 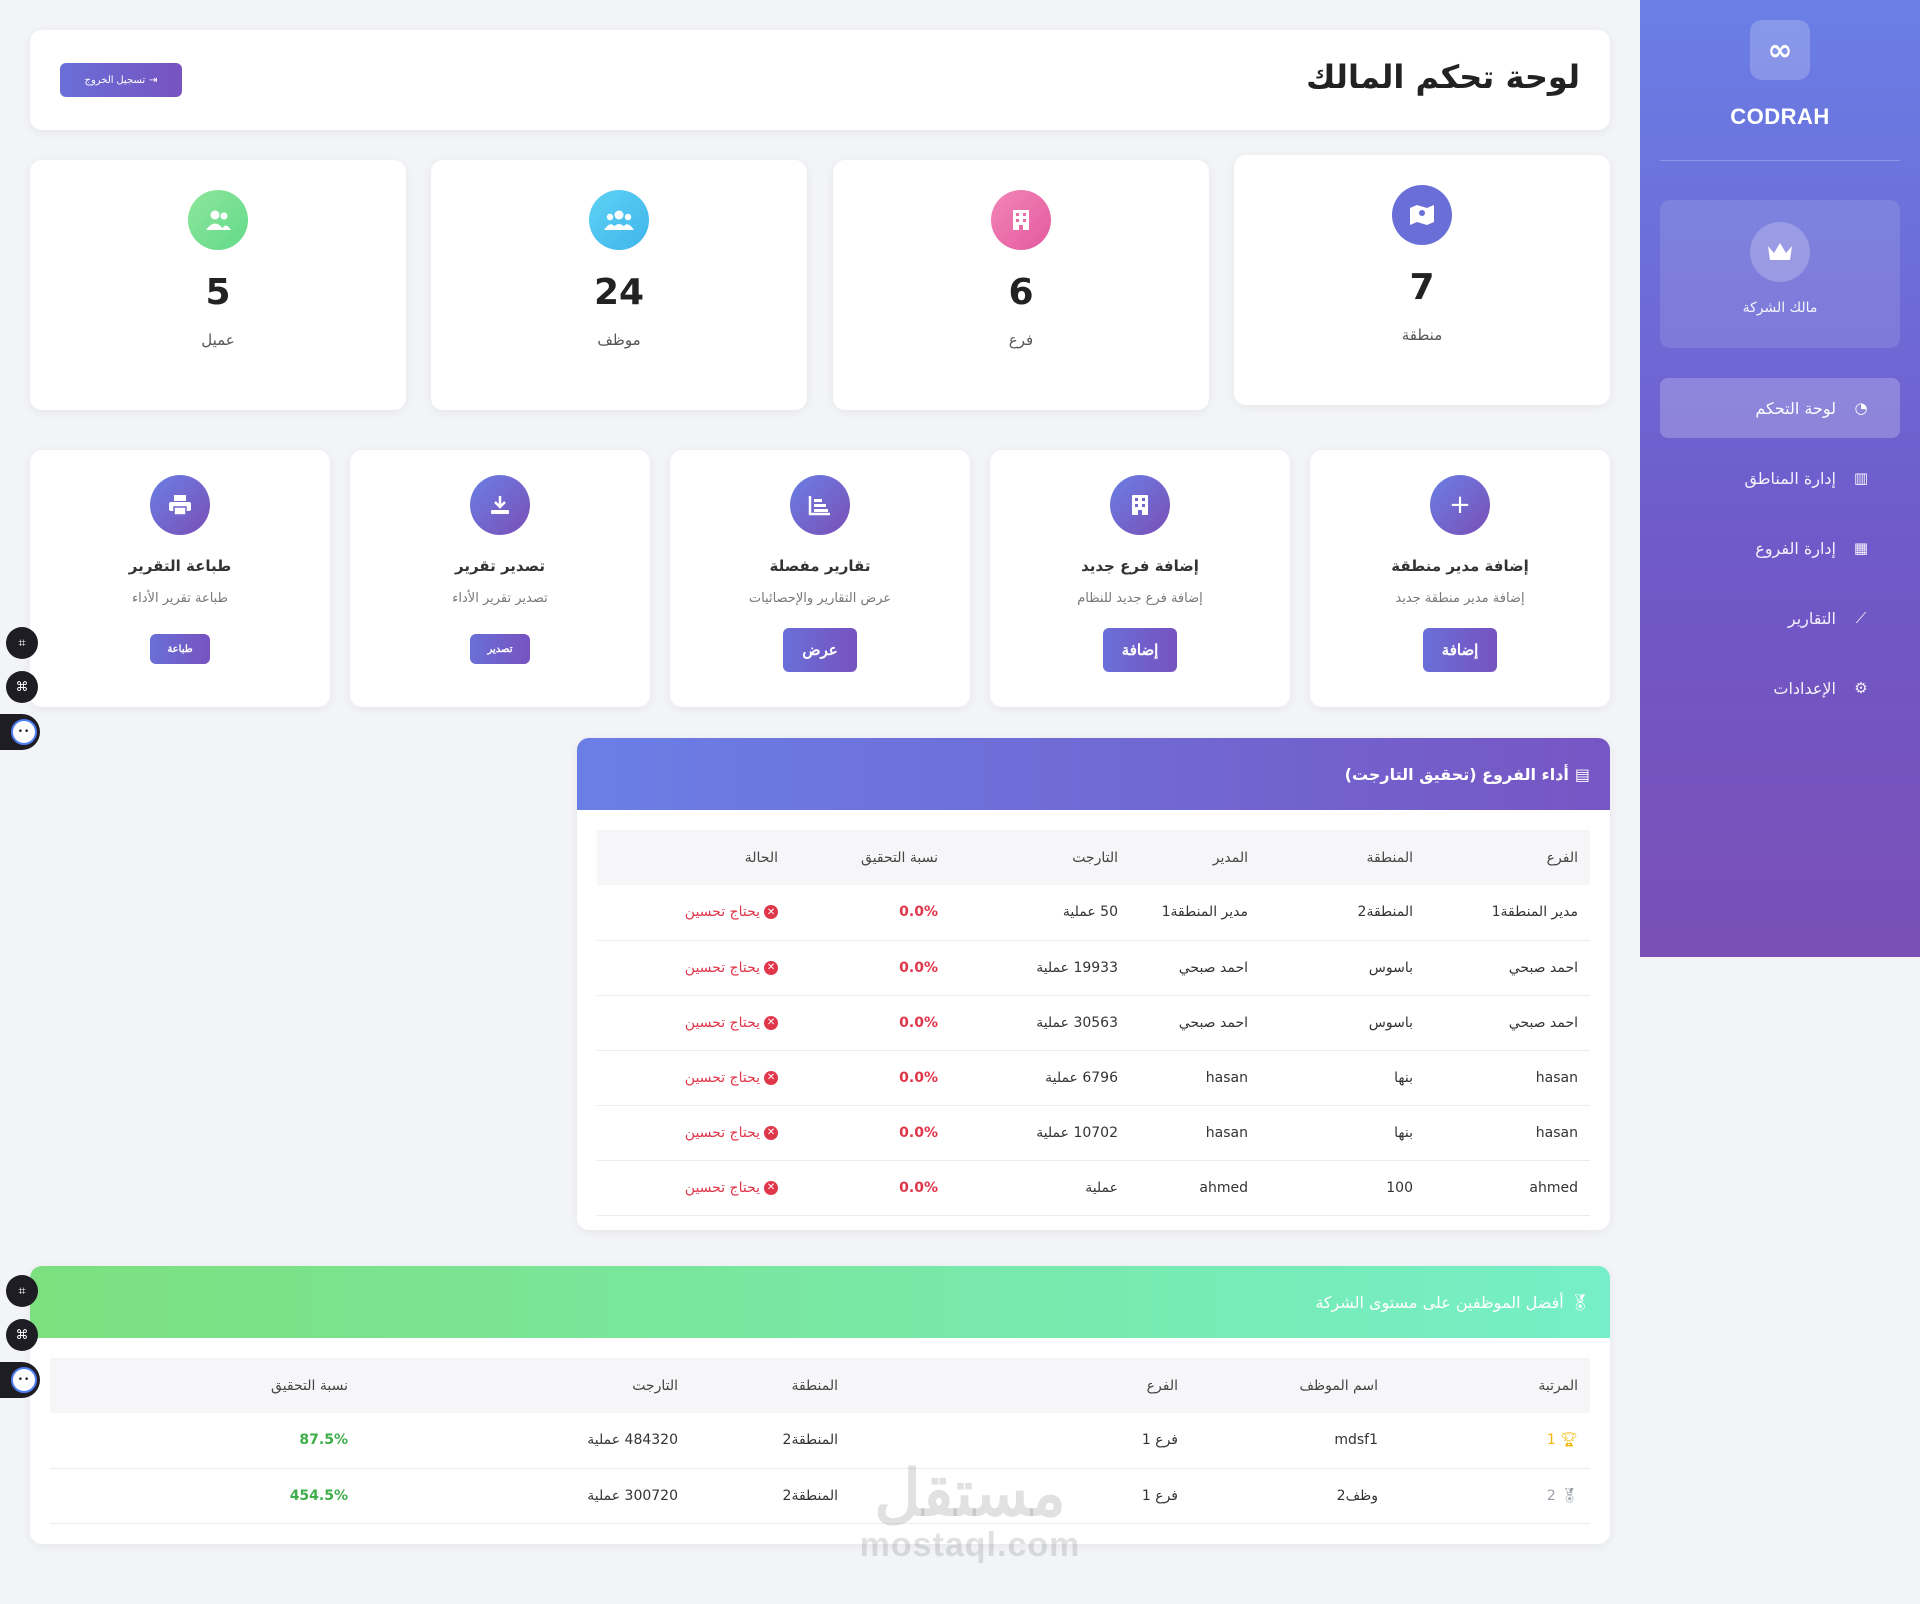 What do you see at coordinates (1342, 1188) in the screenshot?
I see `region-cell: 100` at bounding box center [1342, 1188].